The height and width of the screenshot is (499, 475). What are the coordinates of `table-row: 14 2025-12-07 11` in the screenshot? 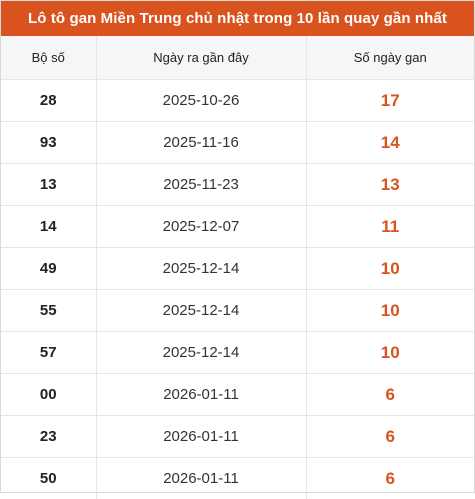 It's located at (237, 227).